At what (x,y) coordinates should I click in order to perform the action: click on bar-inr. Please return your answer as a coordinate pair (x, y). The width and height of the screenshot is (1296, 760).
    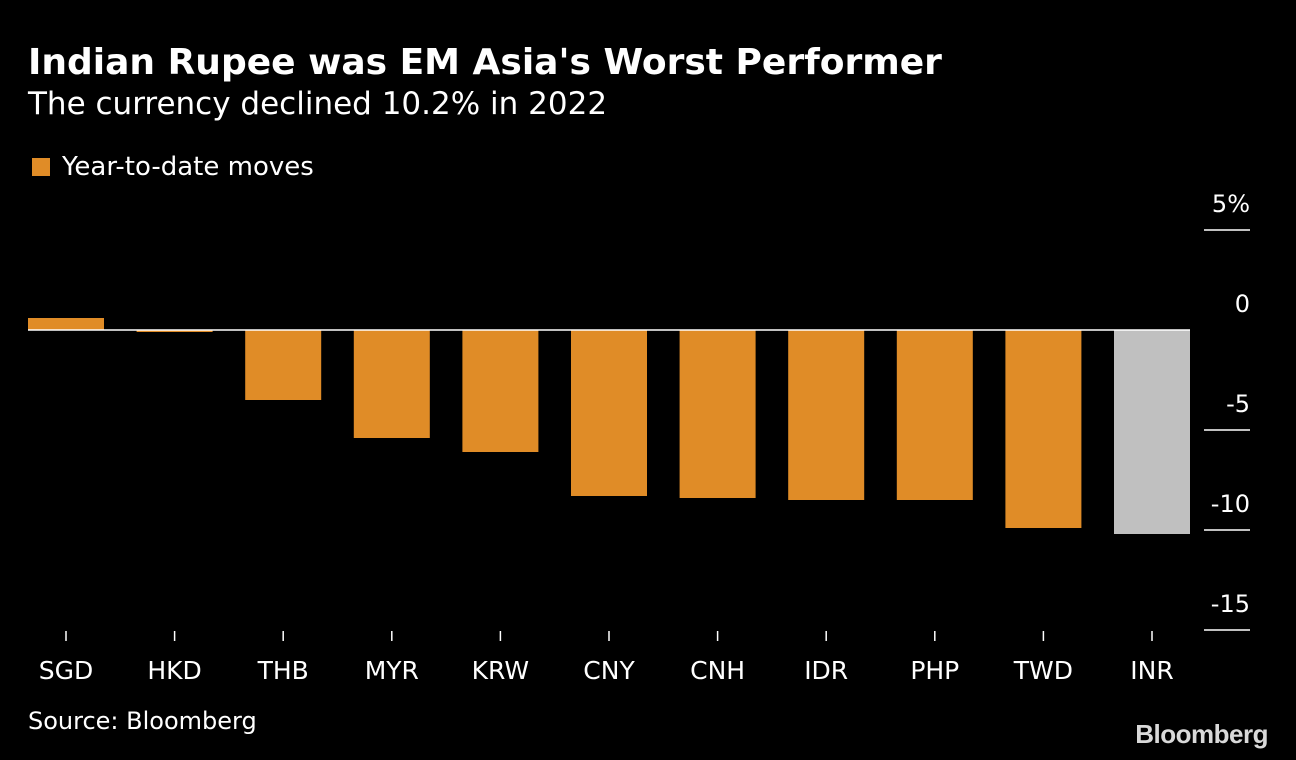
    Looking at the image, I should click on (1152, 432).